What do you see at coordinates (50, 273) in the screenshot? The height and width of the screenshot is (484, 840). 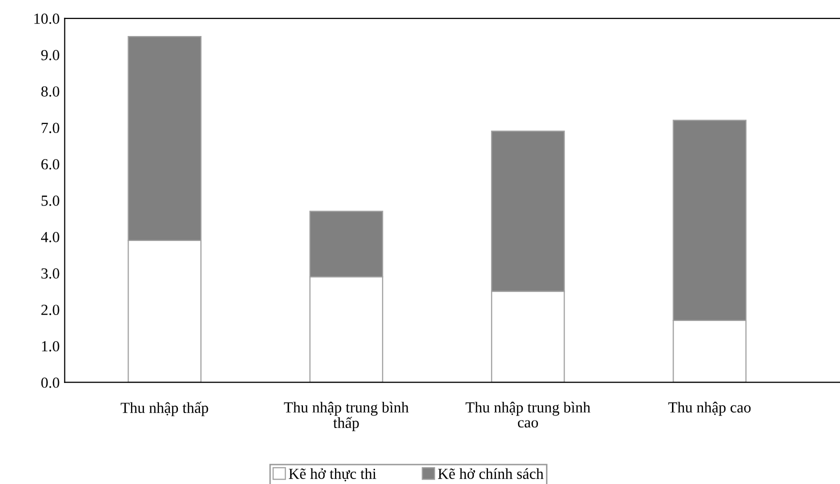 I see `y-tick-label: 3.0` at bounding box center [50, 273].